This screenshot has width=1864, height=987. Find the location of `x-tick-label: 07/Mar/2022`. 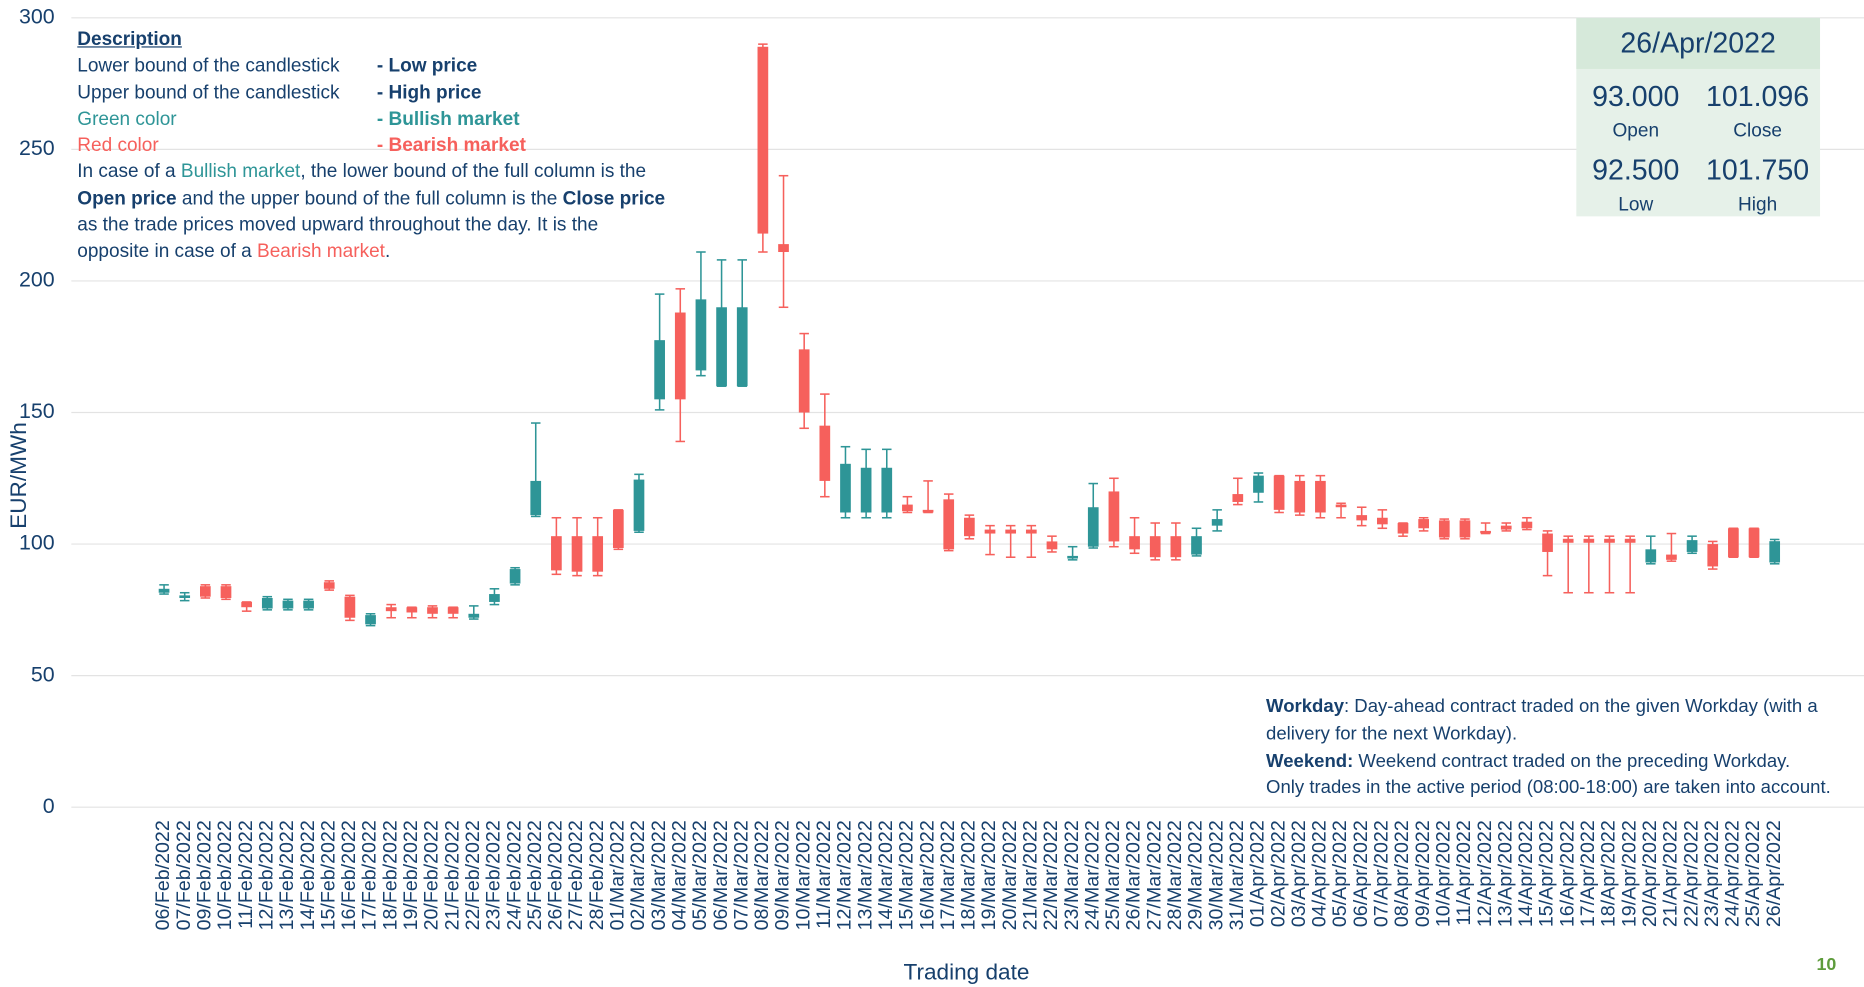

x-tick-label: 07/Mar/2022 is located at coordinates (741, 875).